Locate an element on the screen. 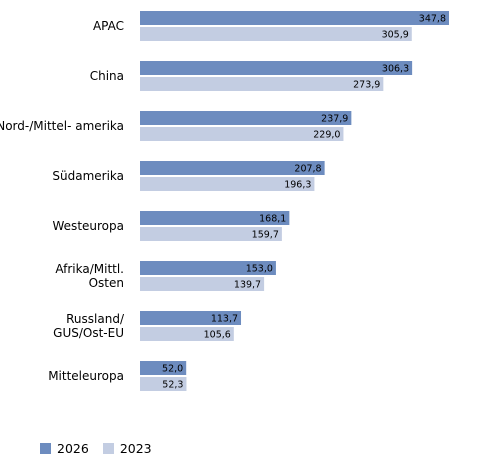  value-label-2023-cat-7: 52,3 is located at coordinates (172, 385).